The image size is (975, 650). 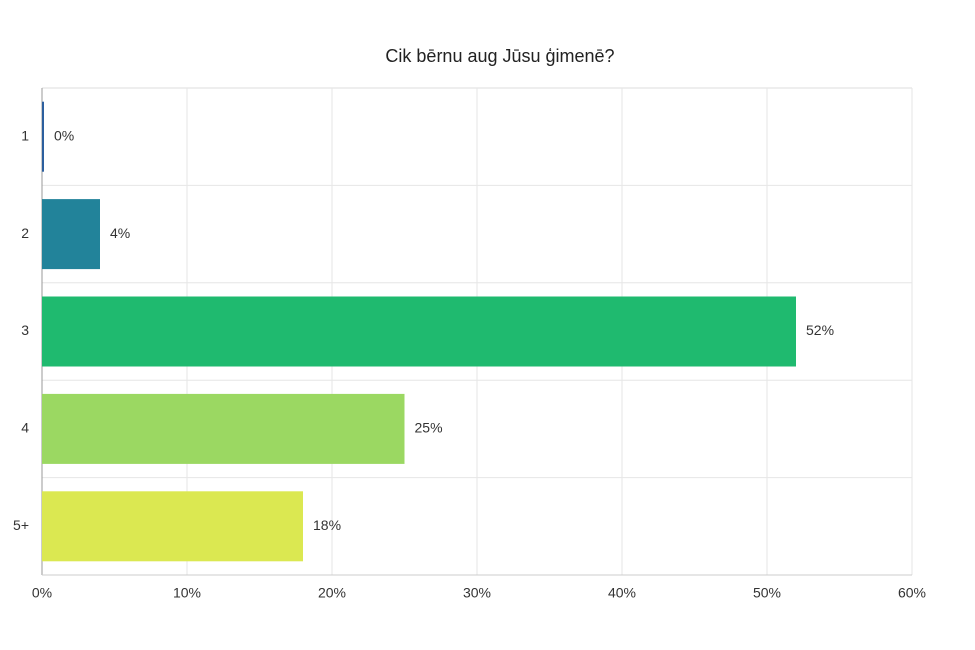 What do you see at coordinates (25, 330) in the screenshot?
I see `y-tick-label: 3` at bounding box center [25, 330].